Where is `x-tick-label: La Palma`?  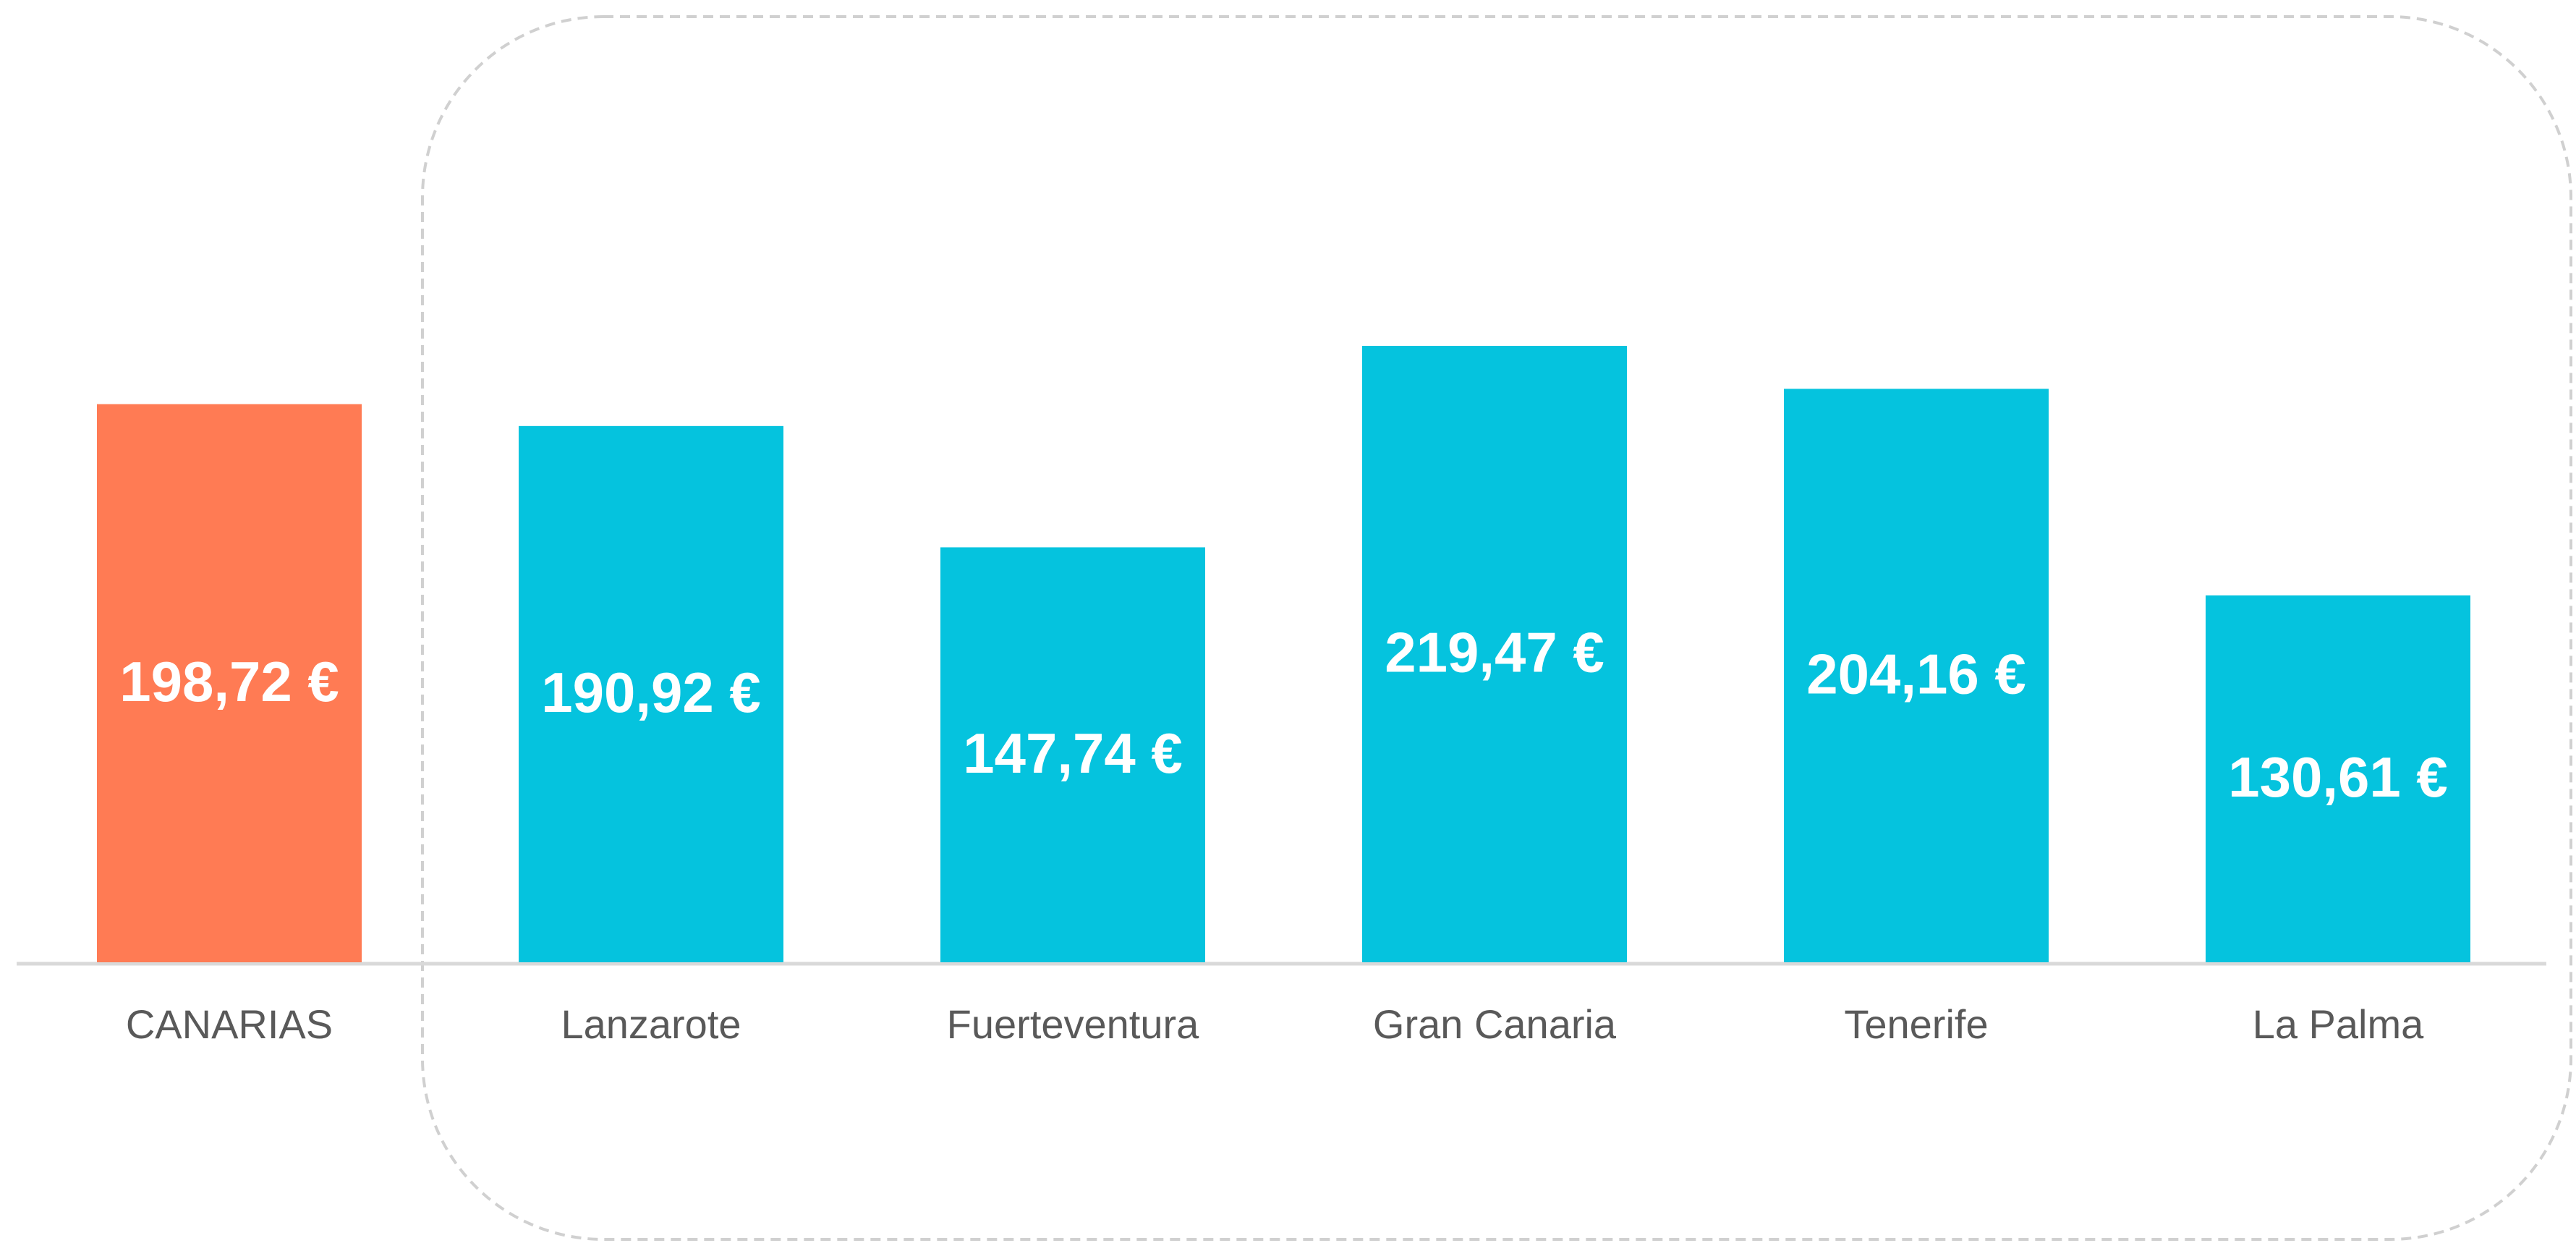 x-tick-label: La Palma is located at coordinates (2338, 1024).